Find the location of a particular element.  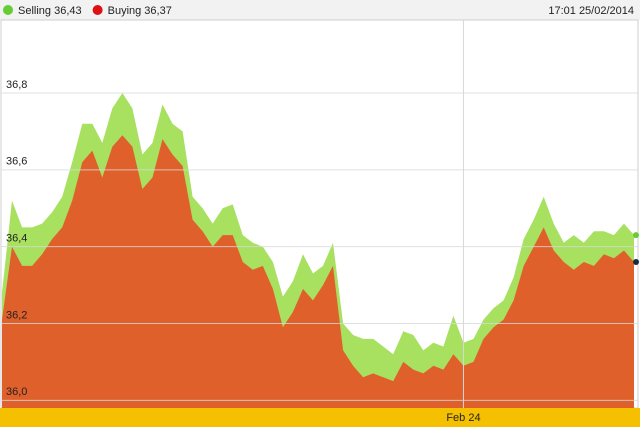

y-tick-label: 36,2 is located at coordinates (16, 315).